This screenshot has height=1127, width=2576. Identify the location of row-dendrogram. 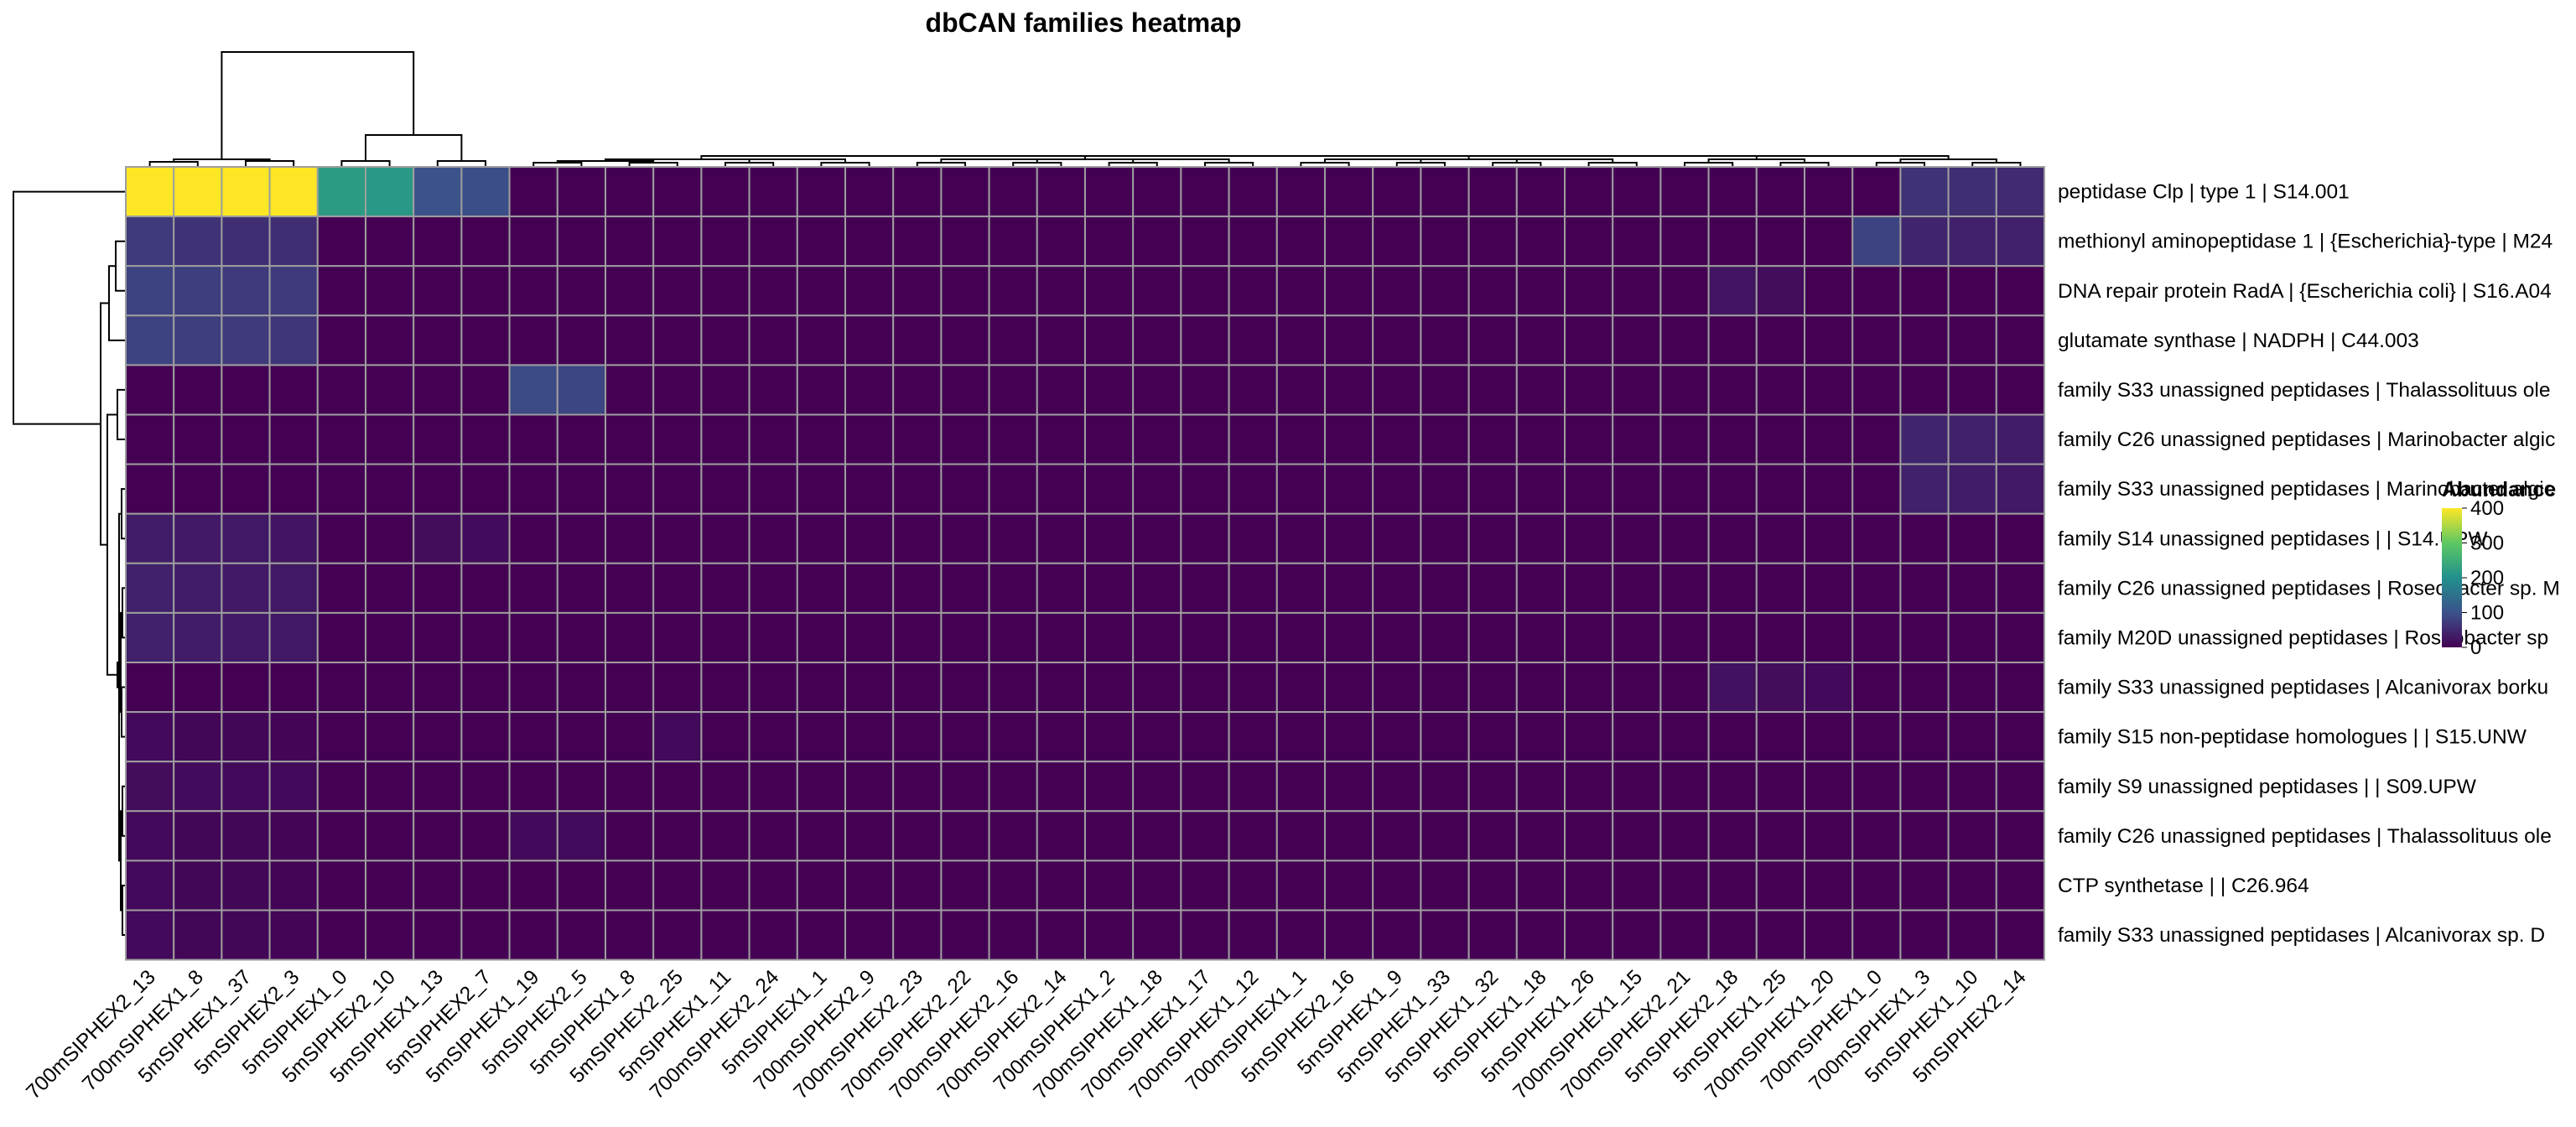
(69, 563).